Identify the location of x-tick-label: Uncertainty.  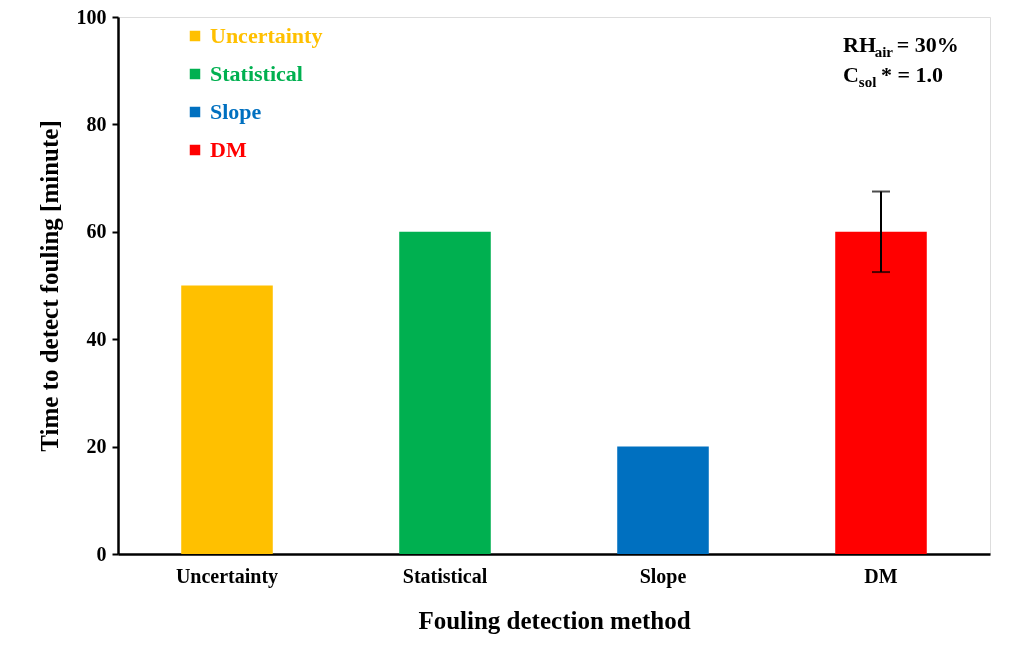
(227, 576).